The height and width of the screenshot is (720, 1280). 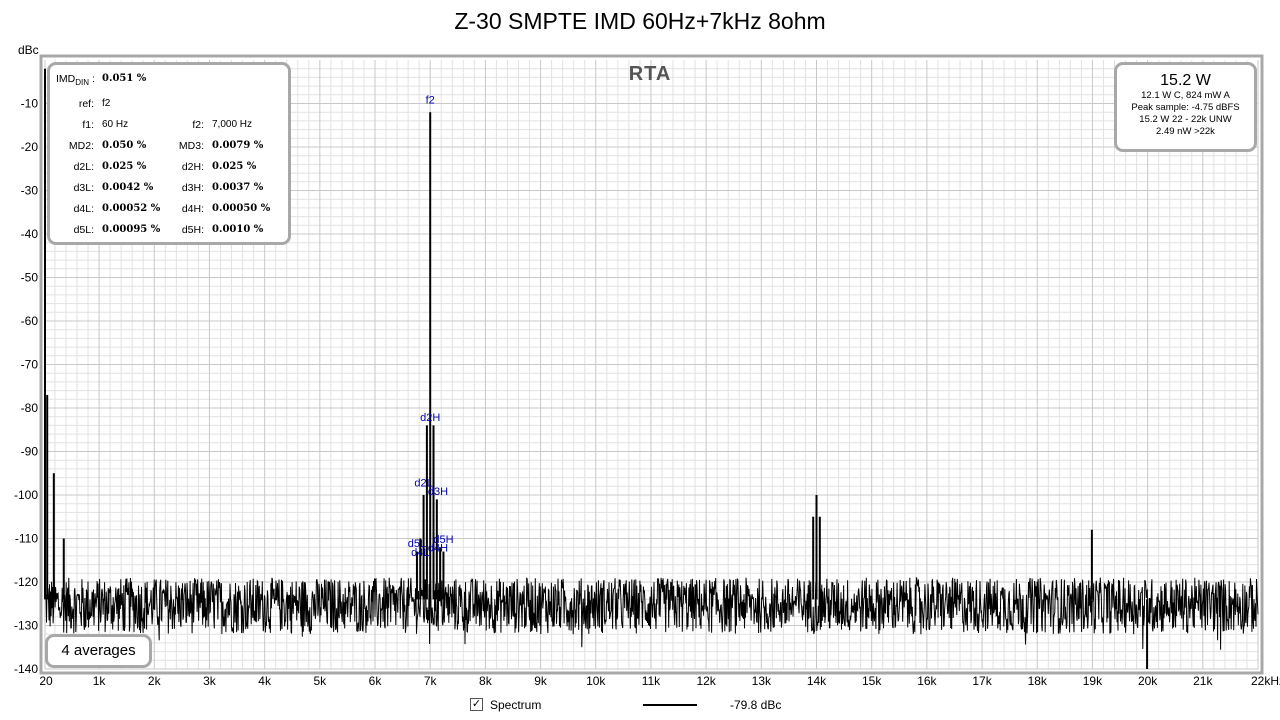 What do you see at coordinates (124, 166) in the screenshot?
I see `imd-row-left-value: 0.025 %` at bounding box center [124, 166].